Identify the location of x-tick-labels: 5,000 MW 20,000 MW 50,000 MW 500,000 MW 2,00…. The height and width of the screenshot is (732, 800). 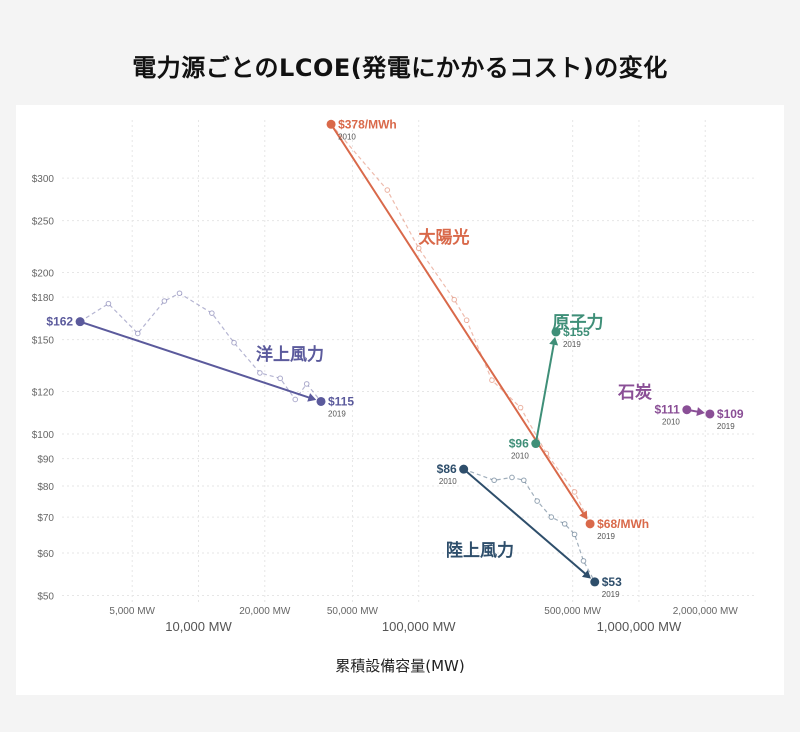
(423, 620).